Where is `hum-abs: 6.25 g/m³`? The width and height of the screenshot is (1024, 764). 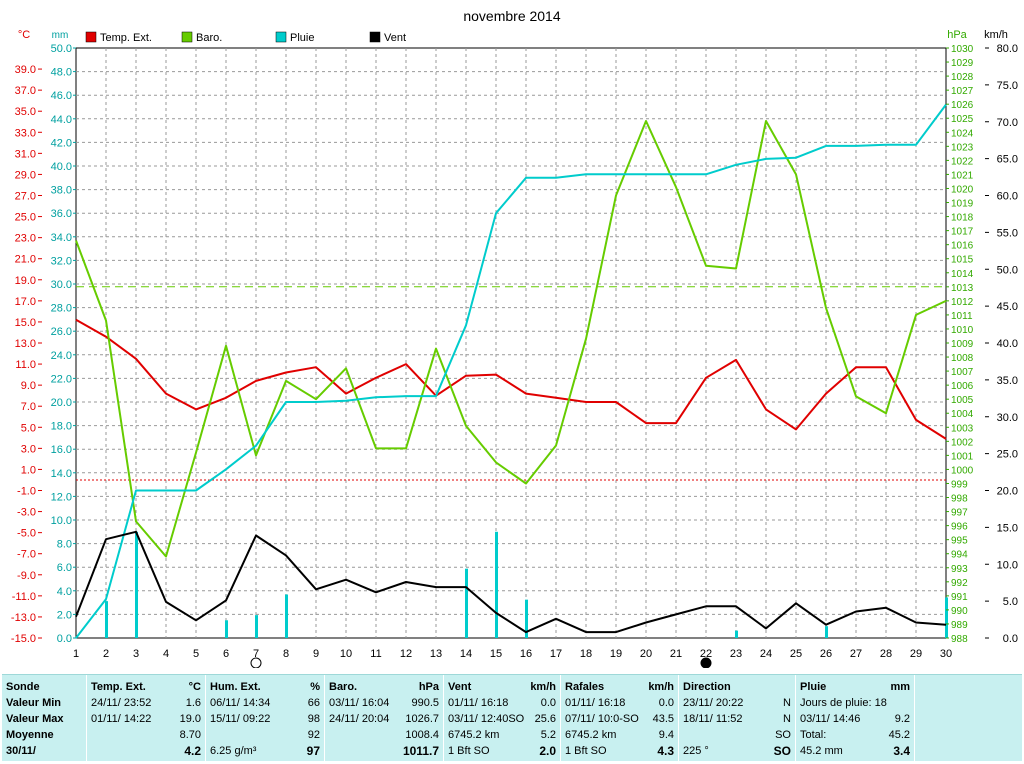
hum-abs: 6.25 g/m³ is located at coordinates (233, 751).